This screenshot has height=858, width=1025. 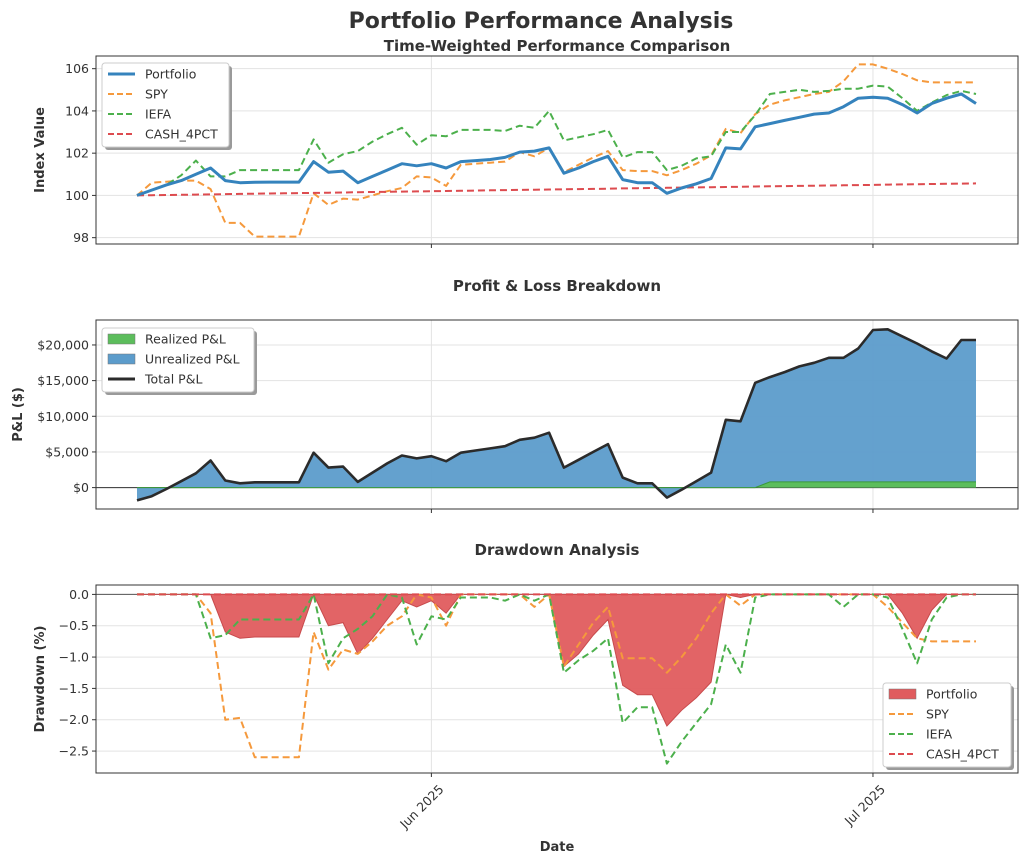 What do you see at coordinates (557, 46) in the screenshot?
I see `panel-title: Time-Weighted Performance Comparison` at bounding box center [557, 46].